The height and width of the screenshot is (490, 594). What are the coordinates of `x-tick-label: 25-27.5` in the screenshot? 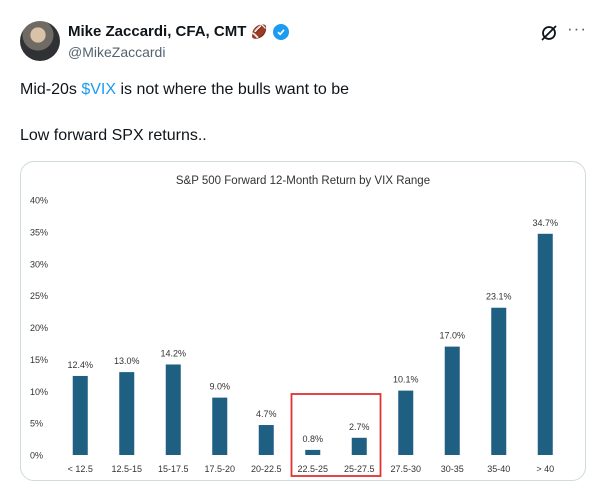 It's located at (359, 469).